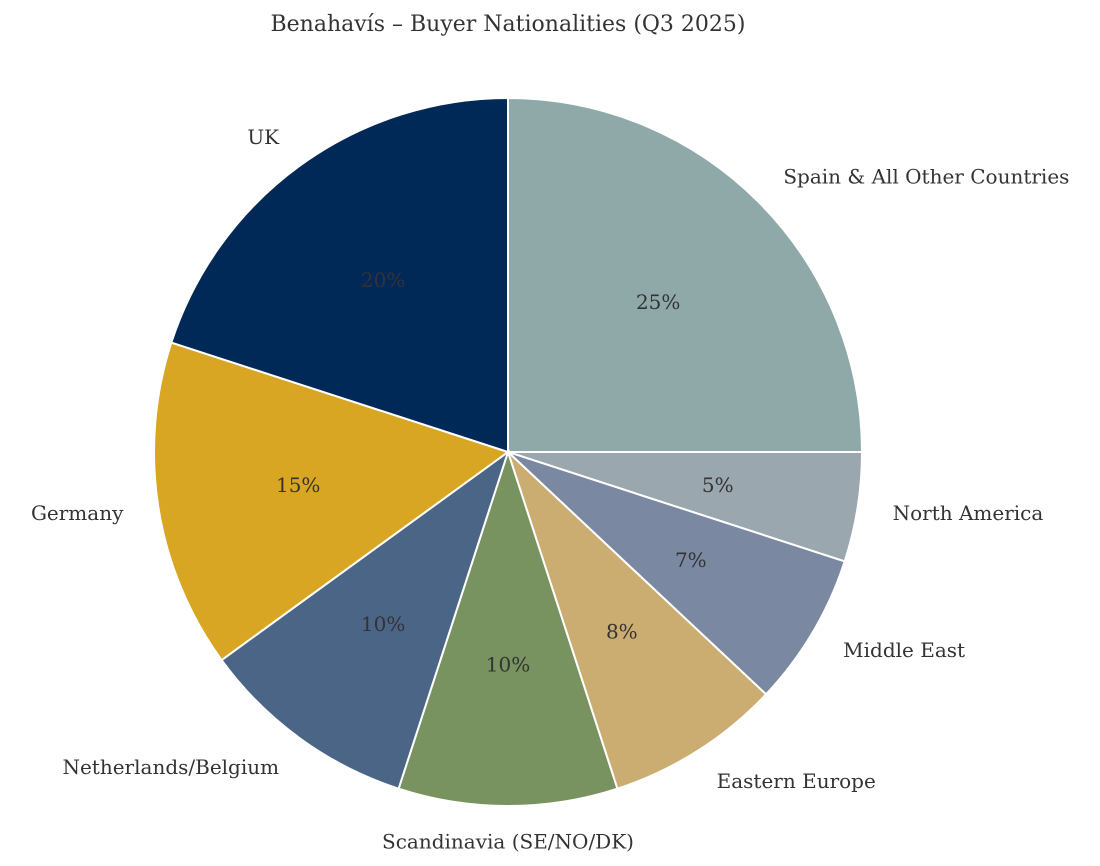 The height and width of the screenshot is (866, 1100). I want to click on slice-percent-label: 15%, so click(298, 485).